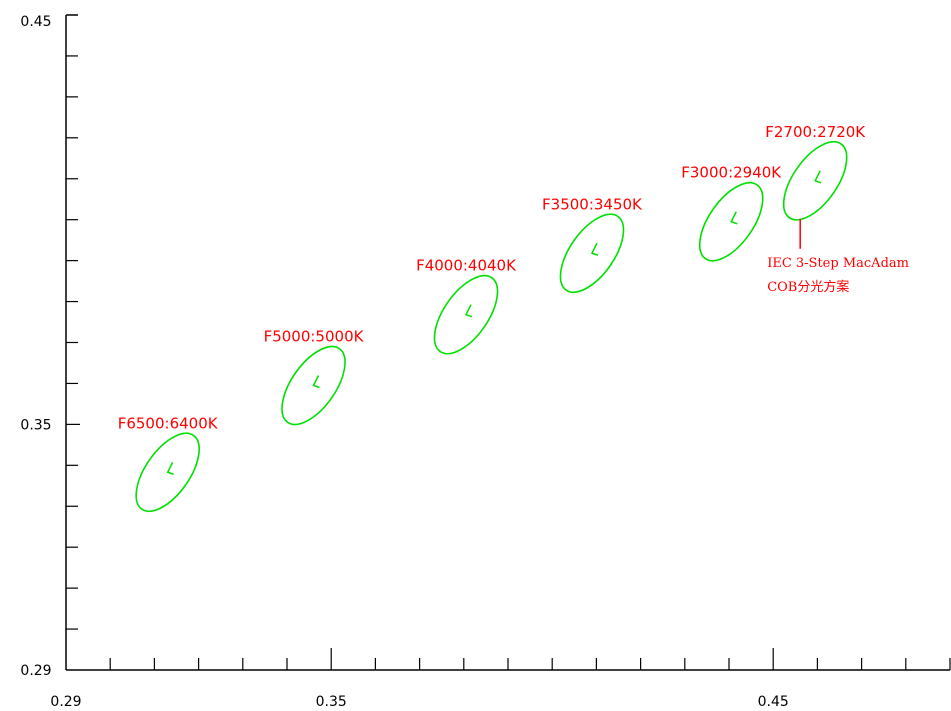 The image size is (951, 711). What do you see at coordinates (65, 702) in the screenshot?
I see `x-tick-label: 0.29` at bounding box center [65, 702].